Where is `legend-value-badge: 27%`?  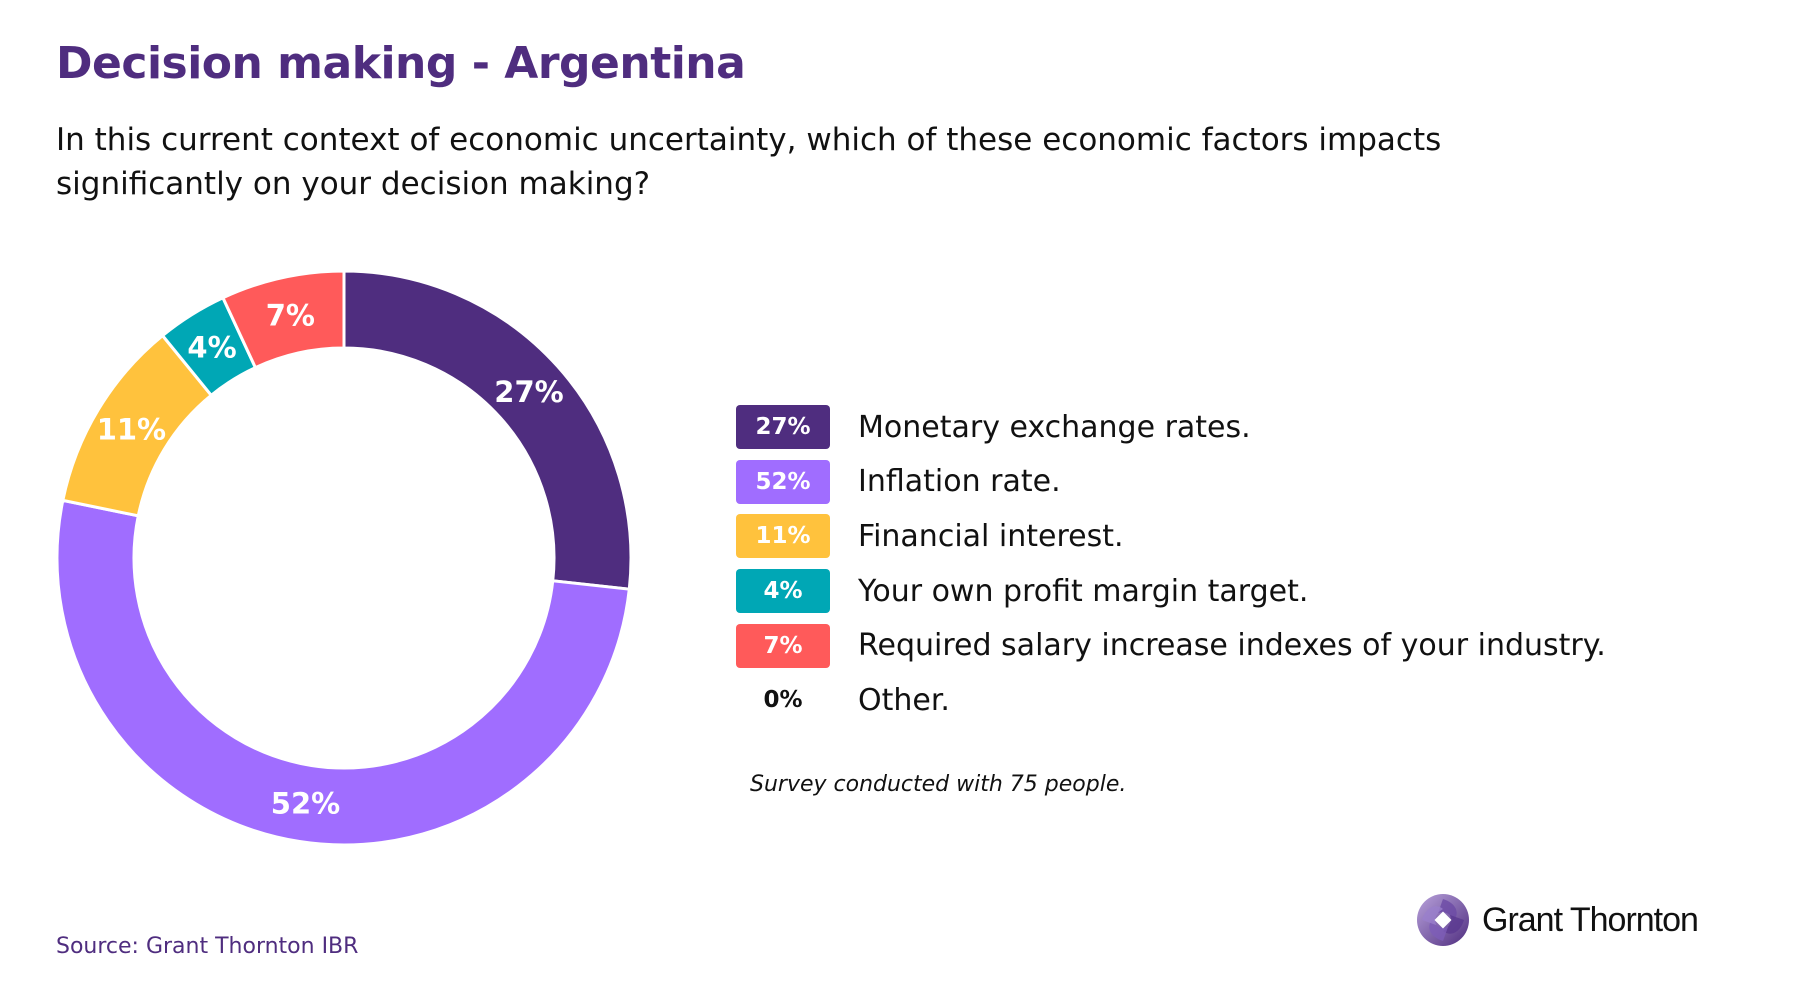
legend-value-badge: 27% is located at coordinates (783, 427).